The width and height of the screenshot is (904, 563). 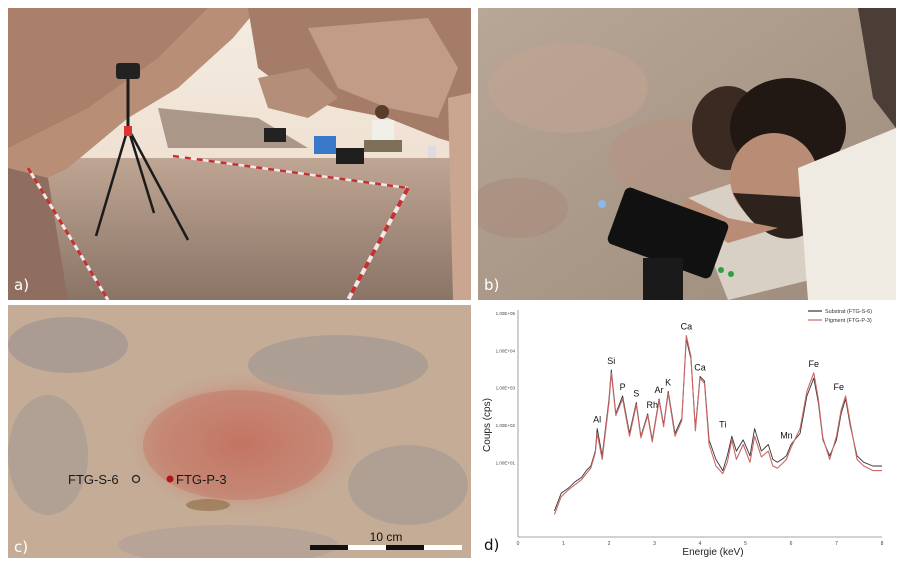 What do you see at coordinates (518, 544) in the screenshot?
I see `x-tick-label: 0` at bounding box center [518, 544].